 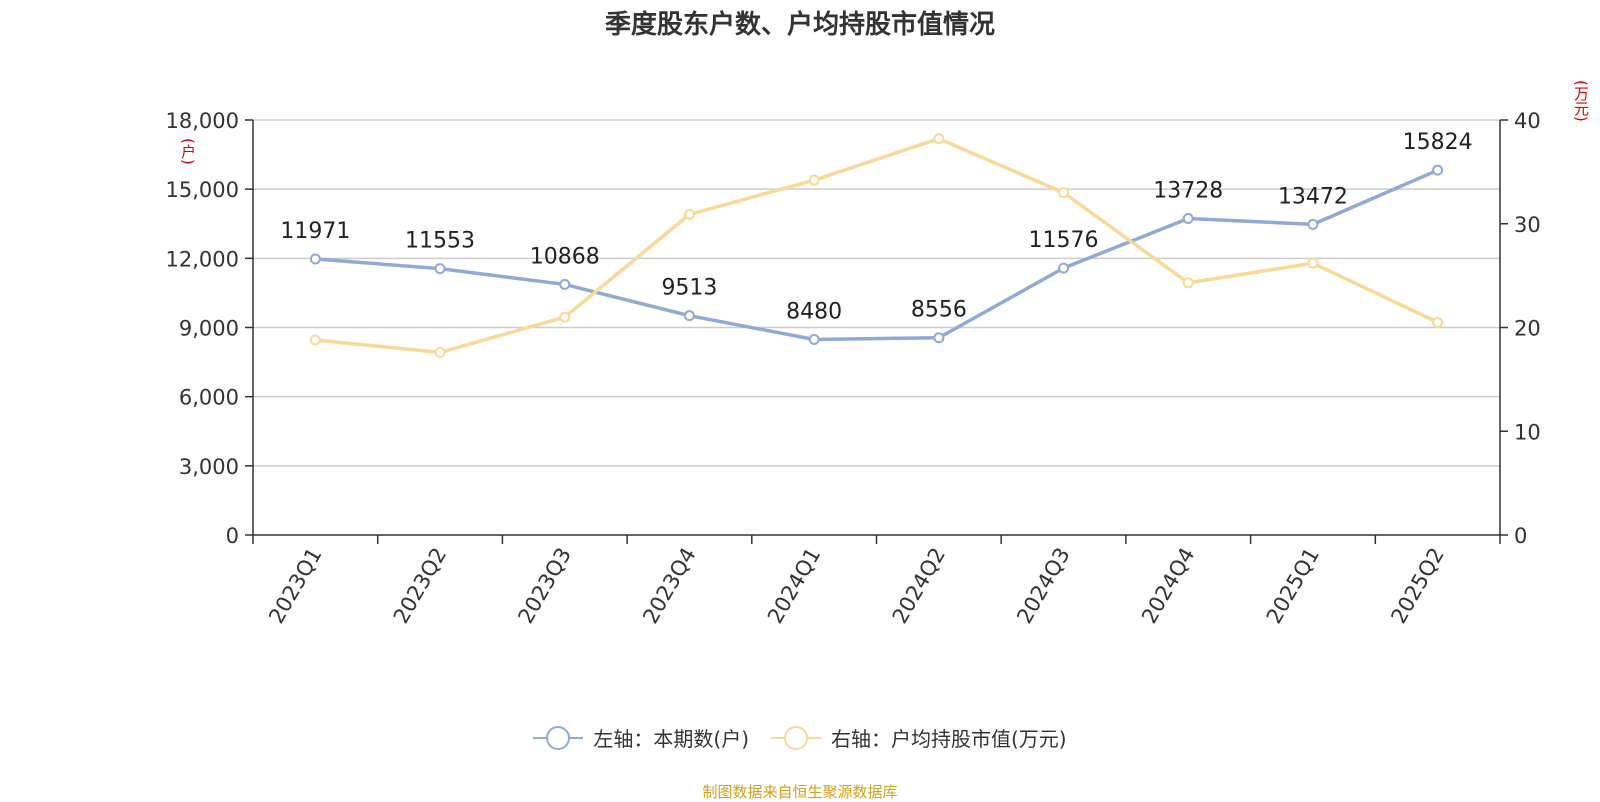 I want to click on x-axis-tick-label: 2023Q3, so click(x=545, y=586).